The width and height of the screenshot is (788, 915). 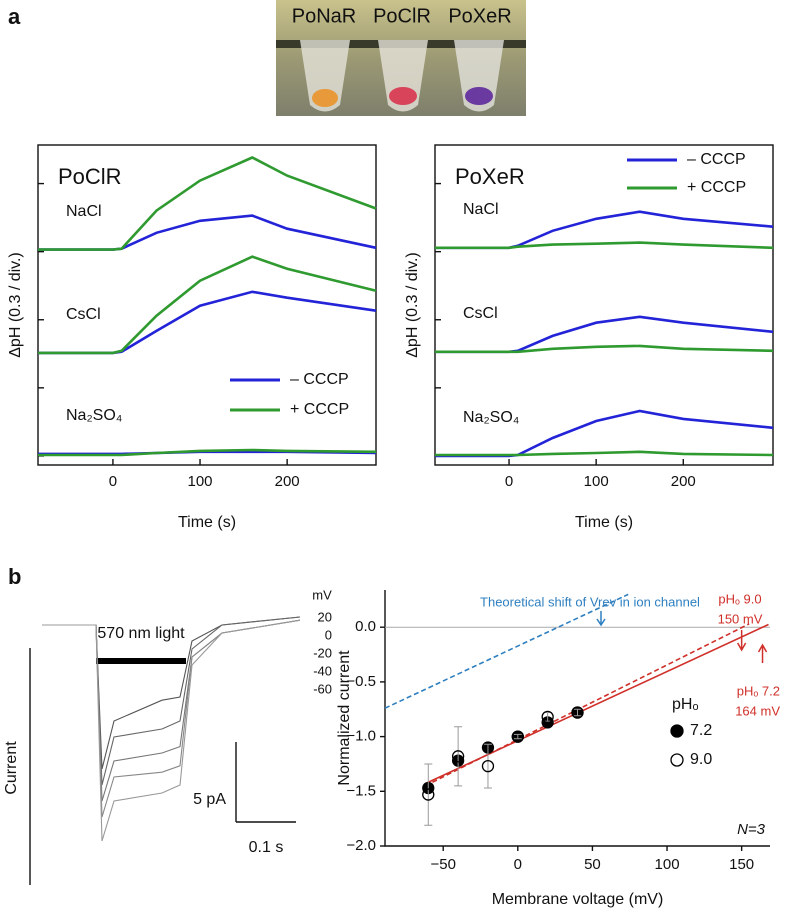 What do you see at coordinates (592, 864) in the screenshot?
I see `x-tick-label: 50` at bounding box center [592, 864].